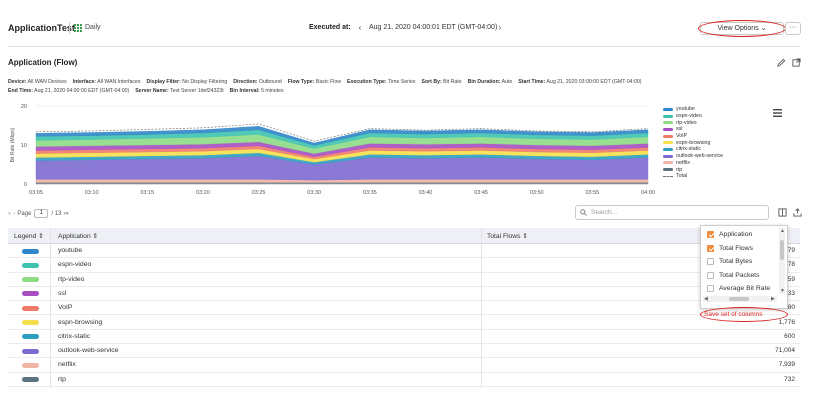  Describe the element at coordinates (532, 82) in the screenshot. I see `parameter-label: Start Time:` at that location.